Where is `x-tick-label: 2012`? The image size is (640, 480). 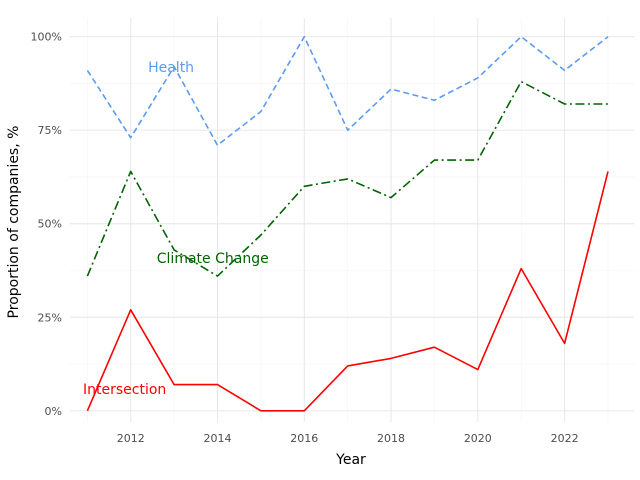
x-tick-label: 2012 is located at coordinates (131, 438).